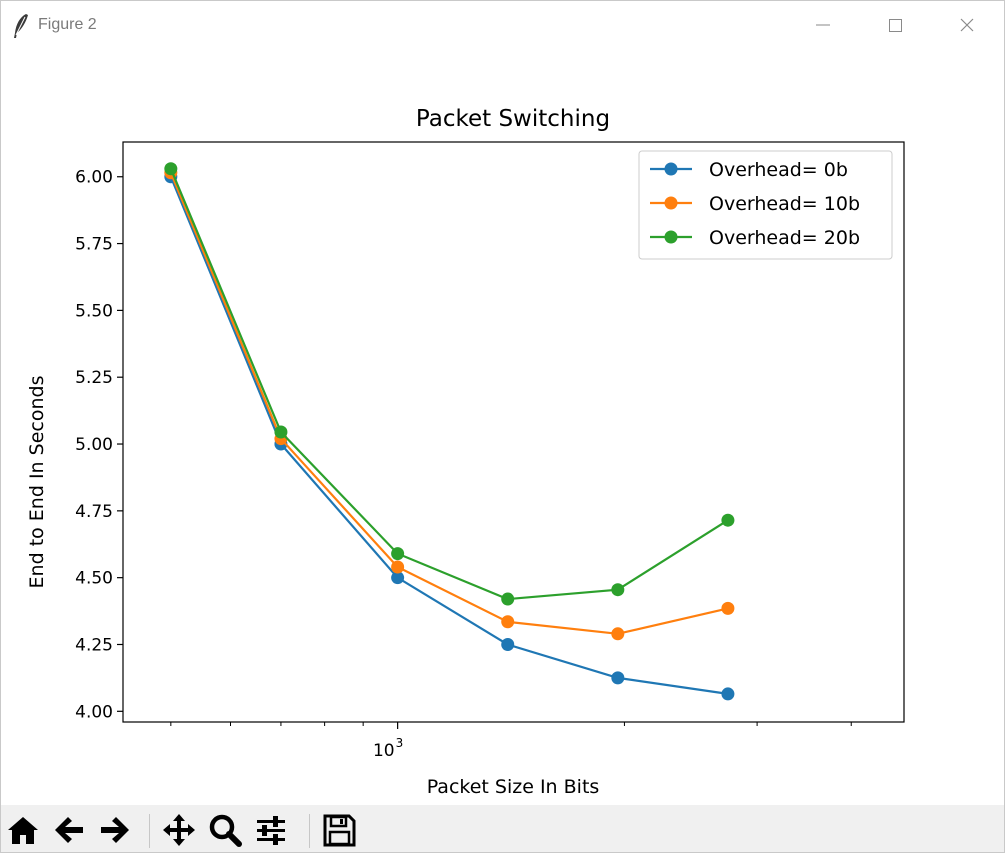  I want to click on minimize-icon, so click(823, 25).